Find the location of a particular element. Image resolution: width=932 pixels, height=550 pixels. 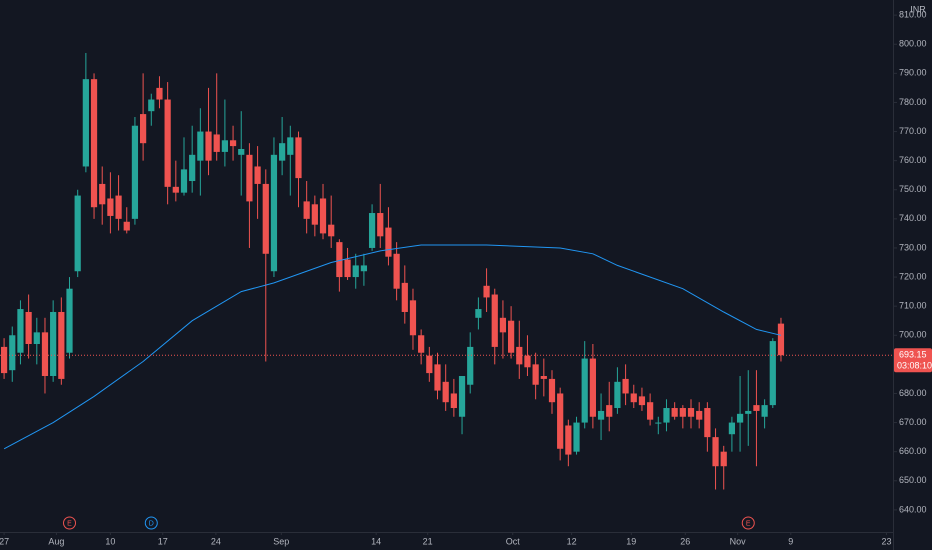

x-tick-label: Aug is located at coordinates (56, 541).